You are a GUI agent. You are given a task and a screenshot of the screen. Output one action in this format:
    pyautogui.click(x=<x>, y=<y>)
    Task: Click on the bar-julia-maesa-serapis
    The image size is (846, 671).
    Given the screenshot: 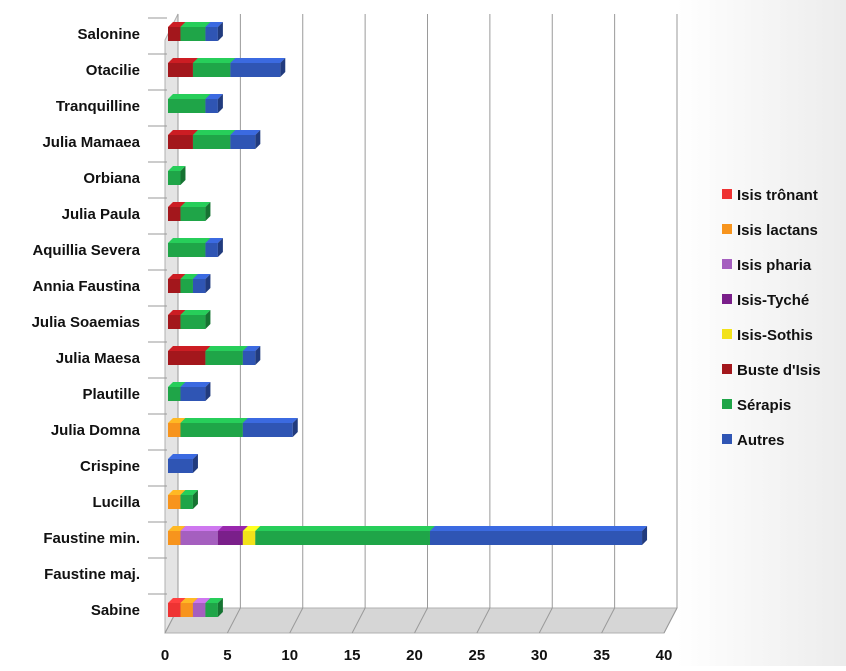 What is the action you would take?
    pyautogui.click(x=226, y=355)
    